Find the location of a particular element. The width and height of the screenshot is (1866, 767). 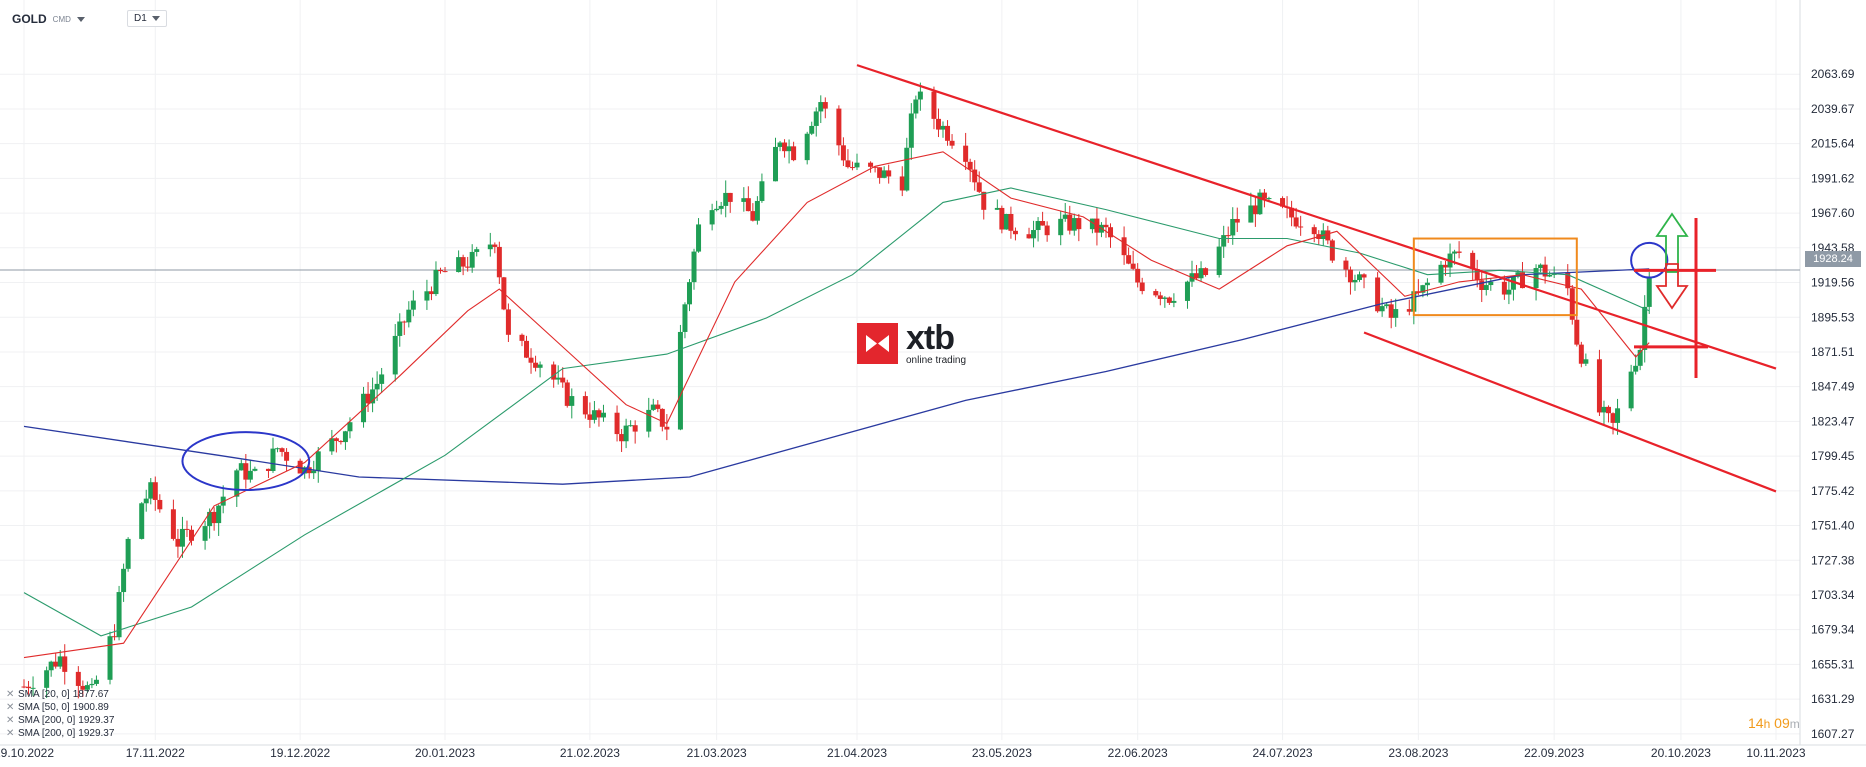

y-tick-label: 2063.69 is located at coordinates (1833, 74).